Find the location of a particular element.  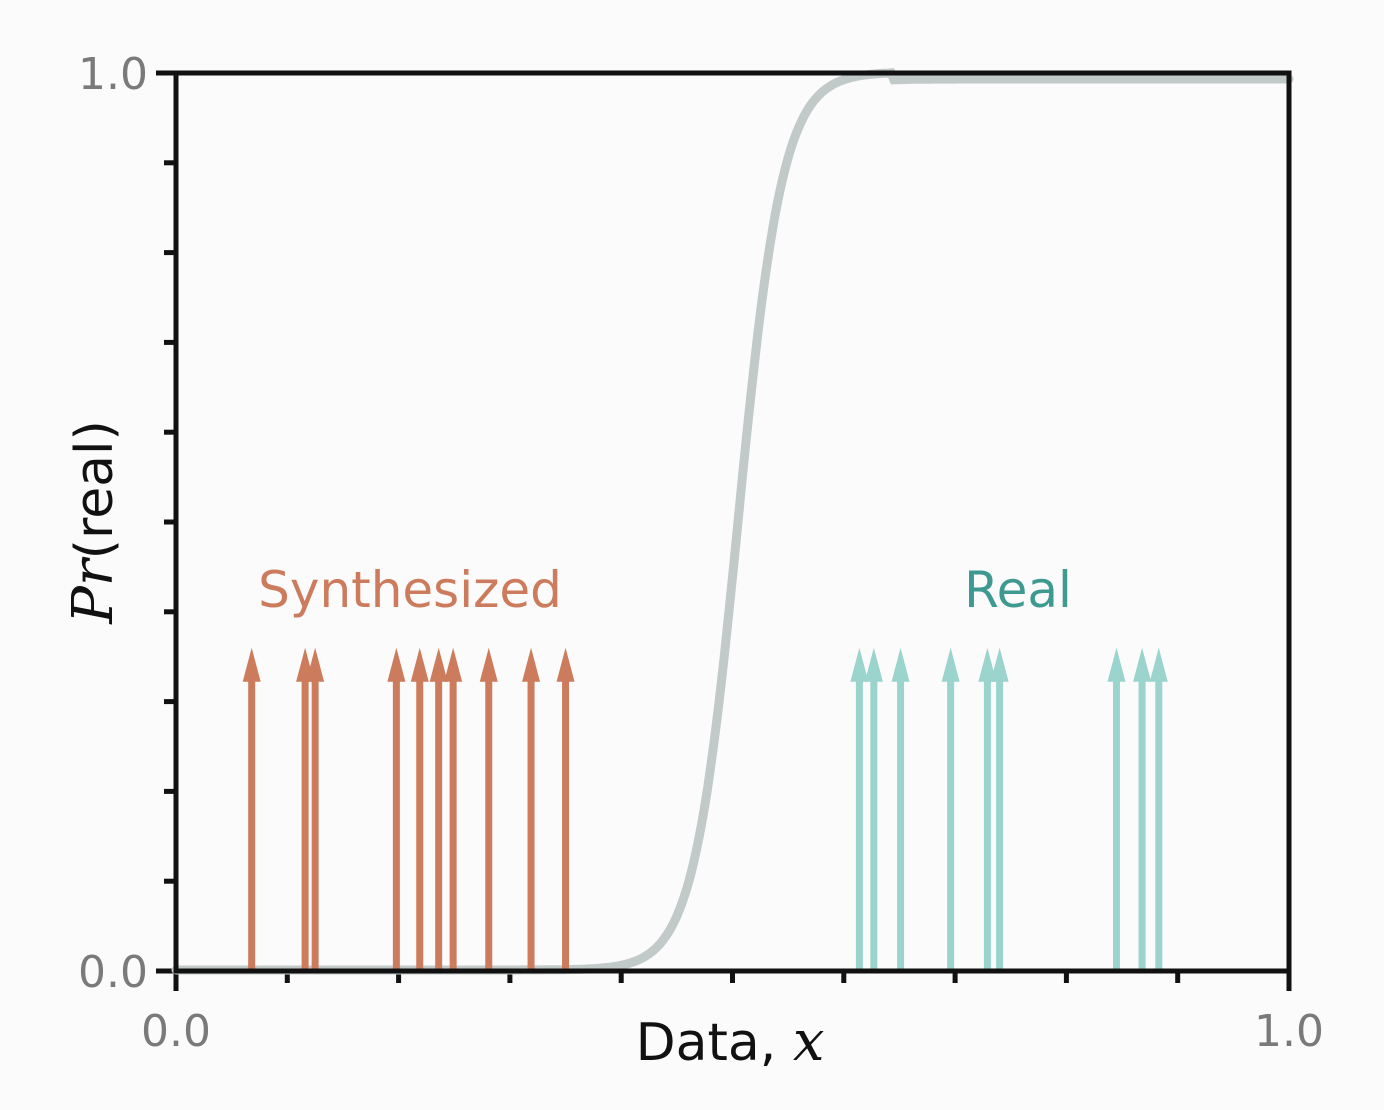

x-tick-label-min: 0.0 is located at coordinates (176, 1031).